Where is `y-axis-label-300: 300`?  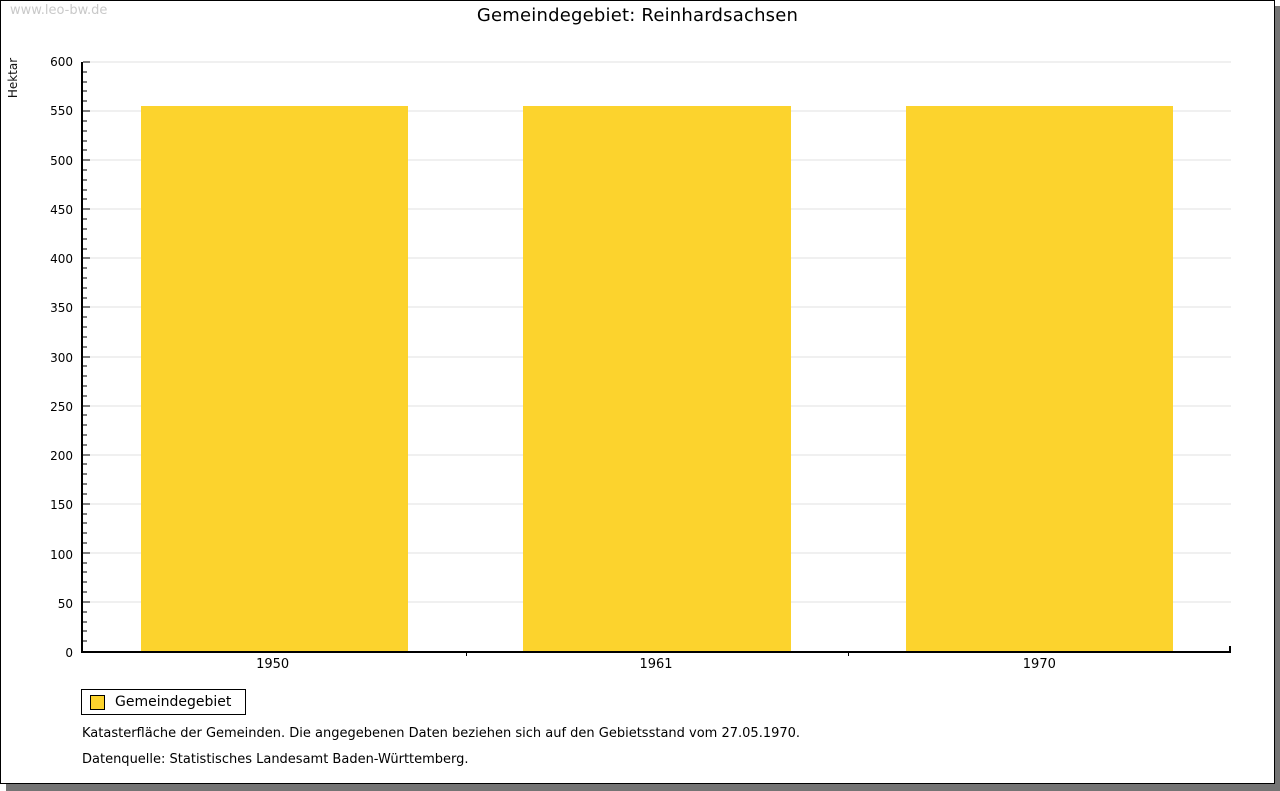
y-axis-label-300: 300 is located at coordinates (61, 357).